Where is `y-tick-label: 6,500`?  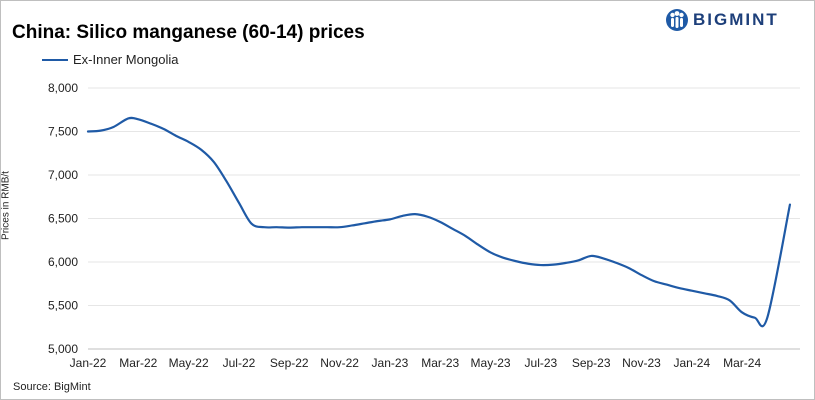 y-tick-label: 6,500 is located at coordinates (63, 219).